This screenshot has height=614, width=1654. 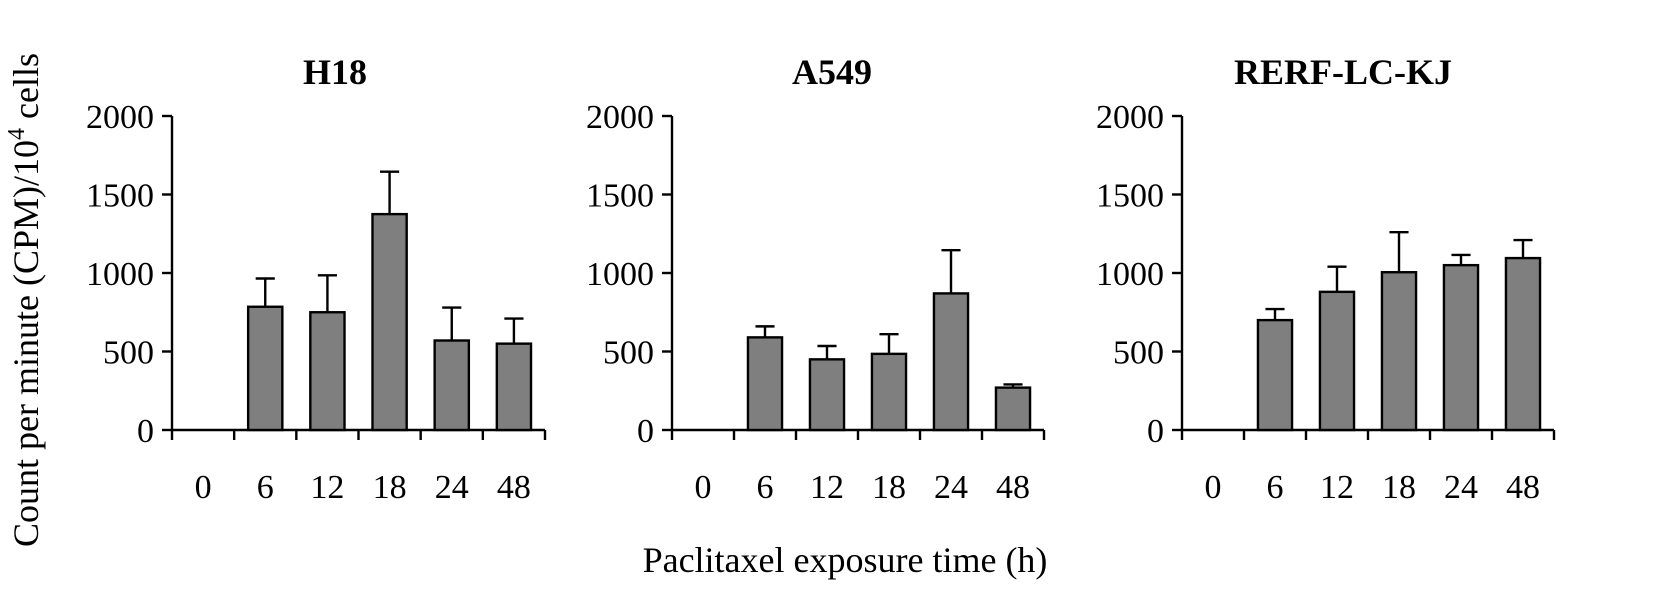 I want to click on panel-title: A549, so click(x=832, y=72).